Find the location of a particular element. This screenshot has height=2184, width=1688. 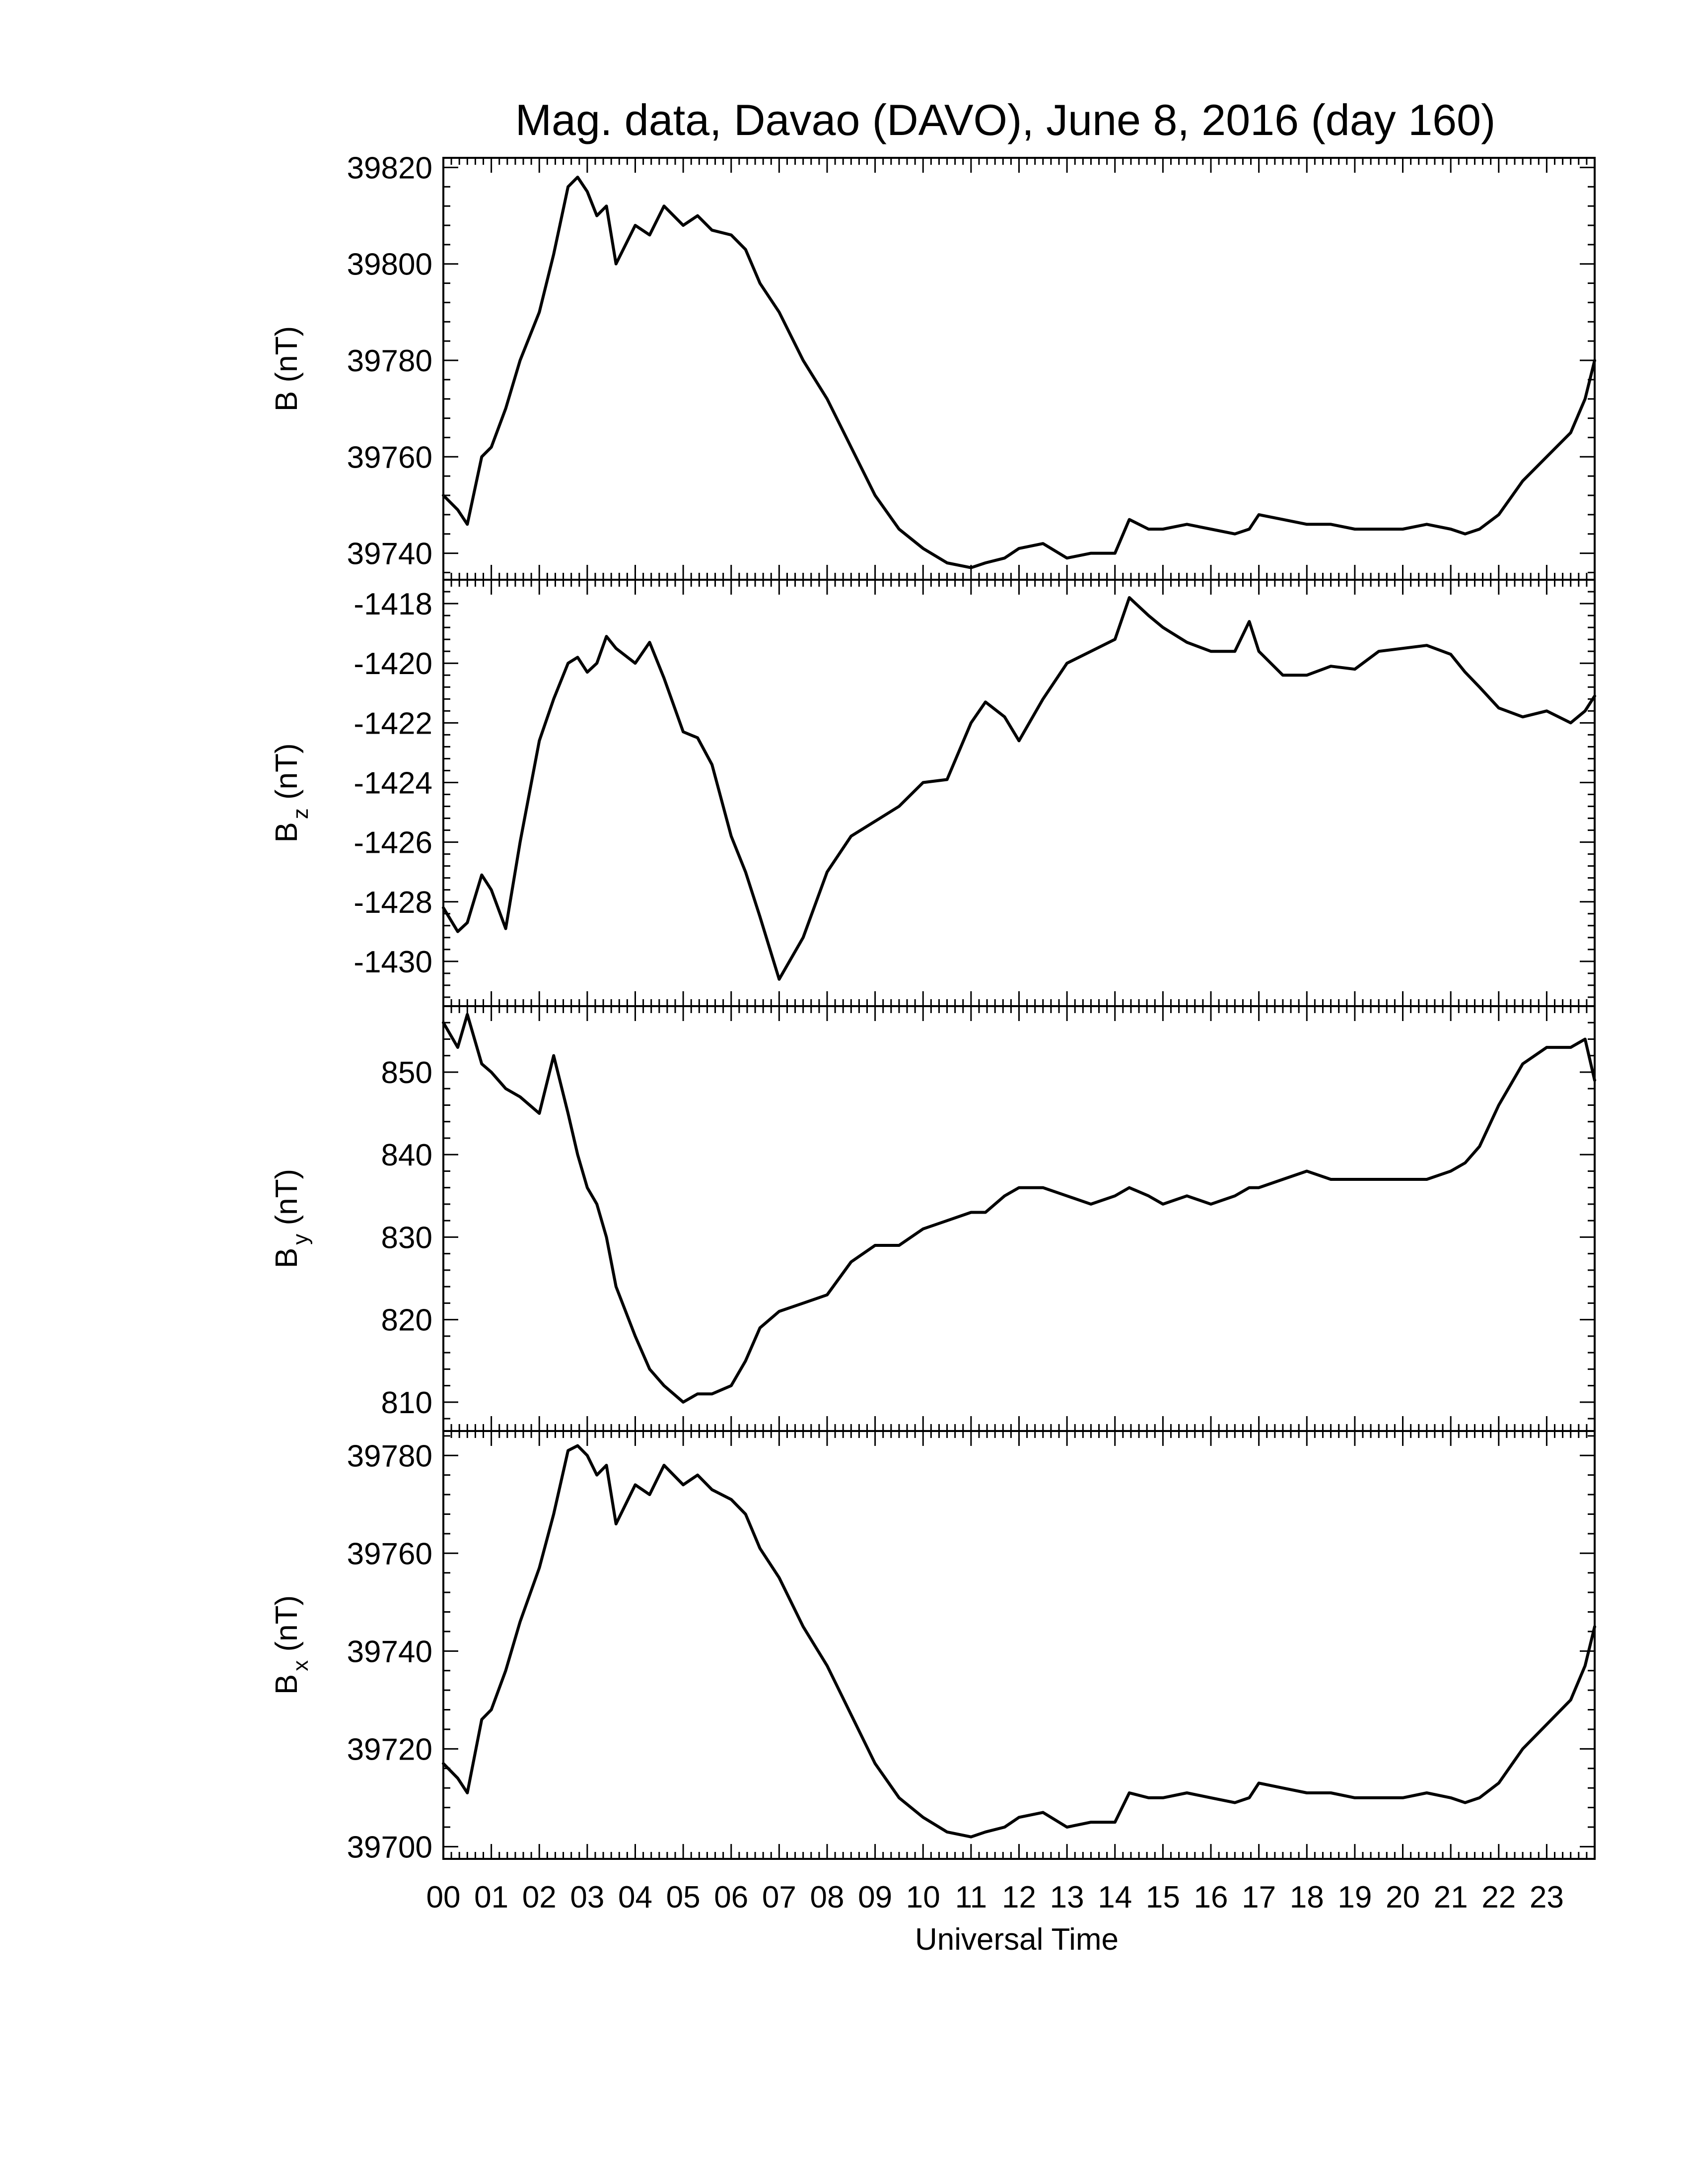

x-tick-label: 02 is located at coordinates (539, 1897).